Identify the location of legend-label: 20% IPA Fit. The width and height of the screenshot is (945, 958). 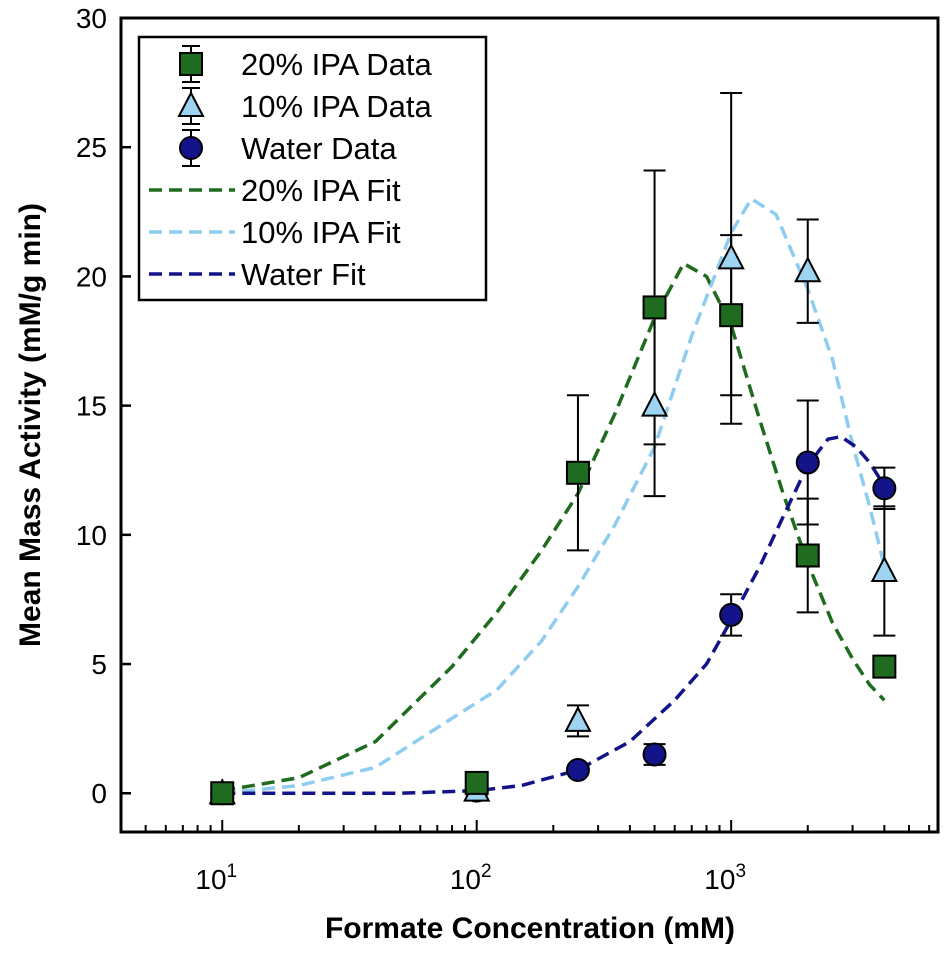
(321, 190).